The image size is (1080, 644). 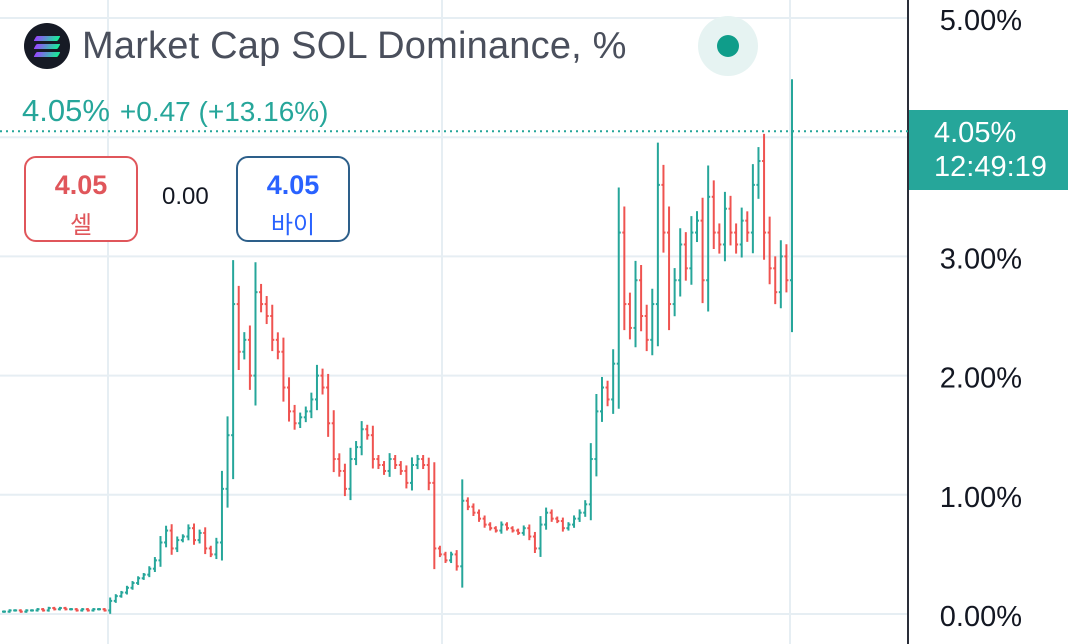 What do you see at coordinates (293, 225) in the screenshot?
I see `buy-label: 바이` at bounding box center [293, 225].